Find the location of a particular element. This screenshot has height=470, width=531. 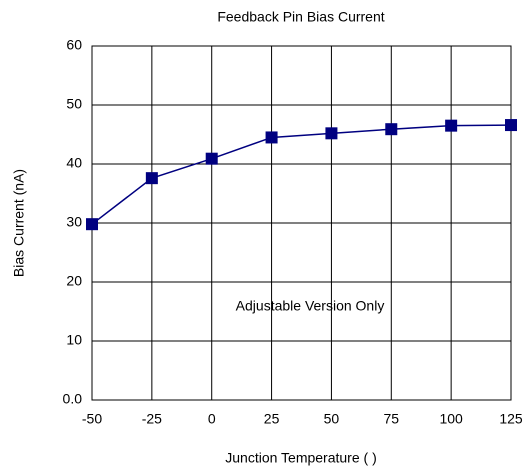

annotation: Adjustable Version Only is located at coordinates (310, 306).